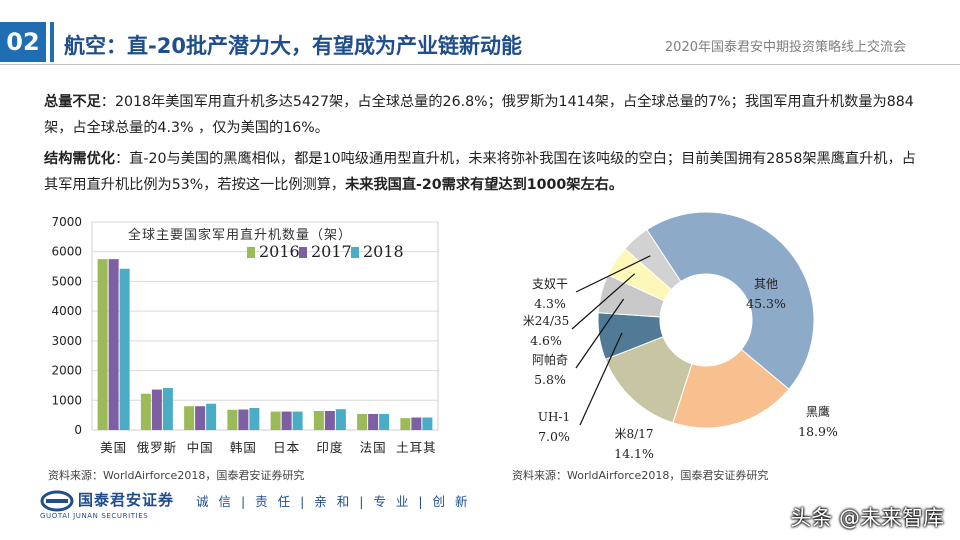 The image size is (960, 540). I want to click on y-tick-label: 6000, so click(66, 252).